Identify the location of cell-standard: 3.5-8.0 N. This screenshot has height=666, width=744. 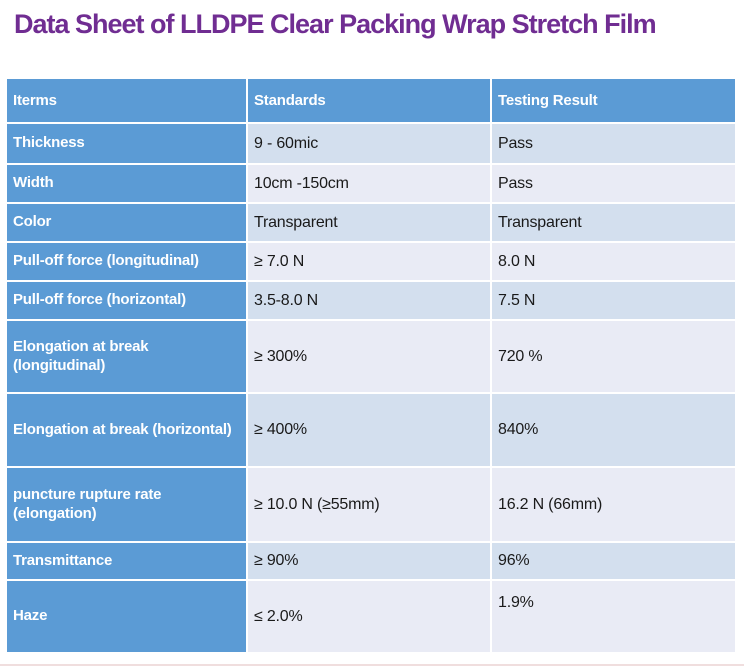
(369, 300).